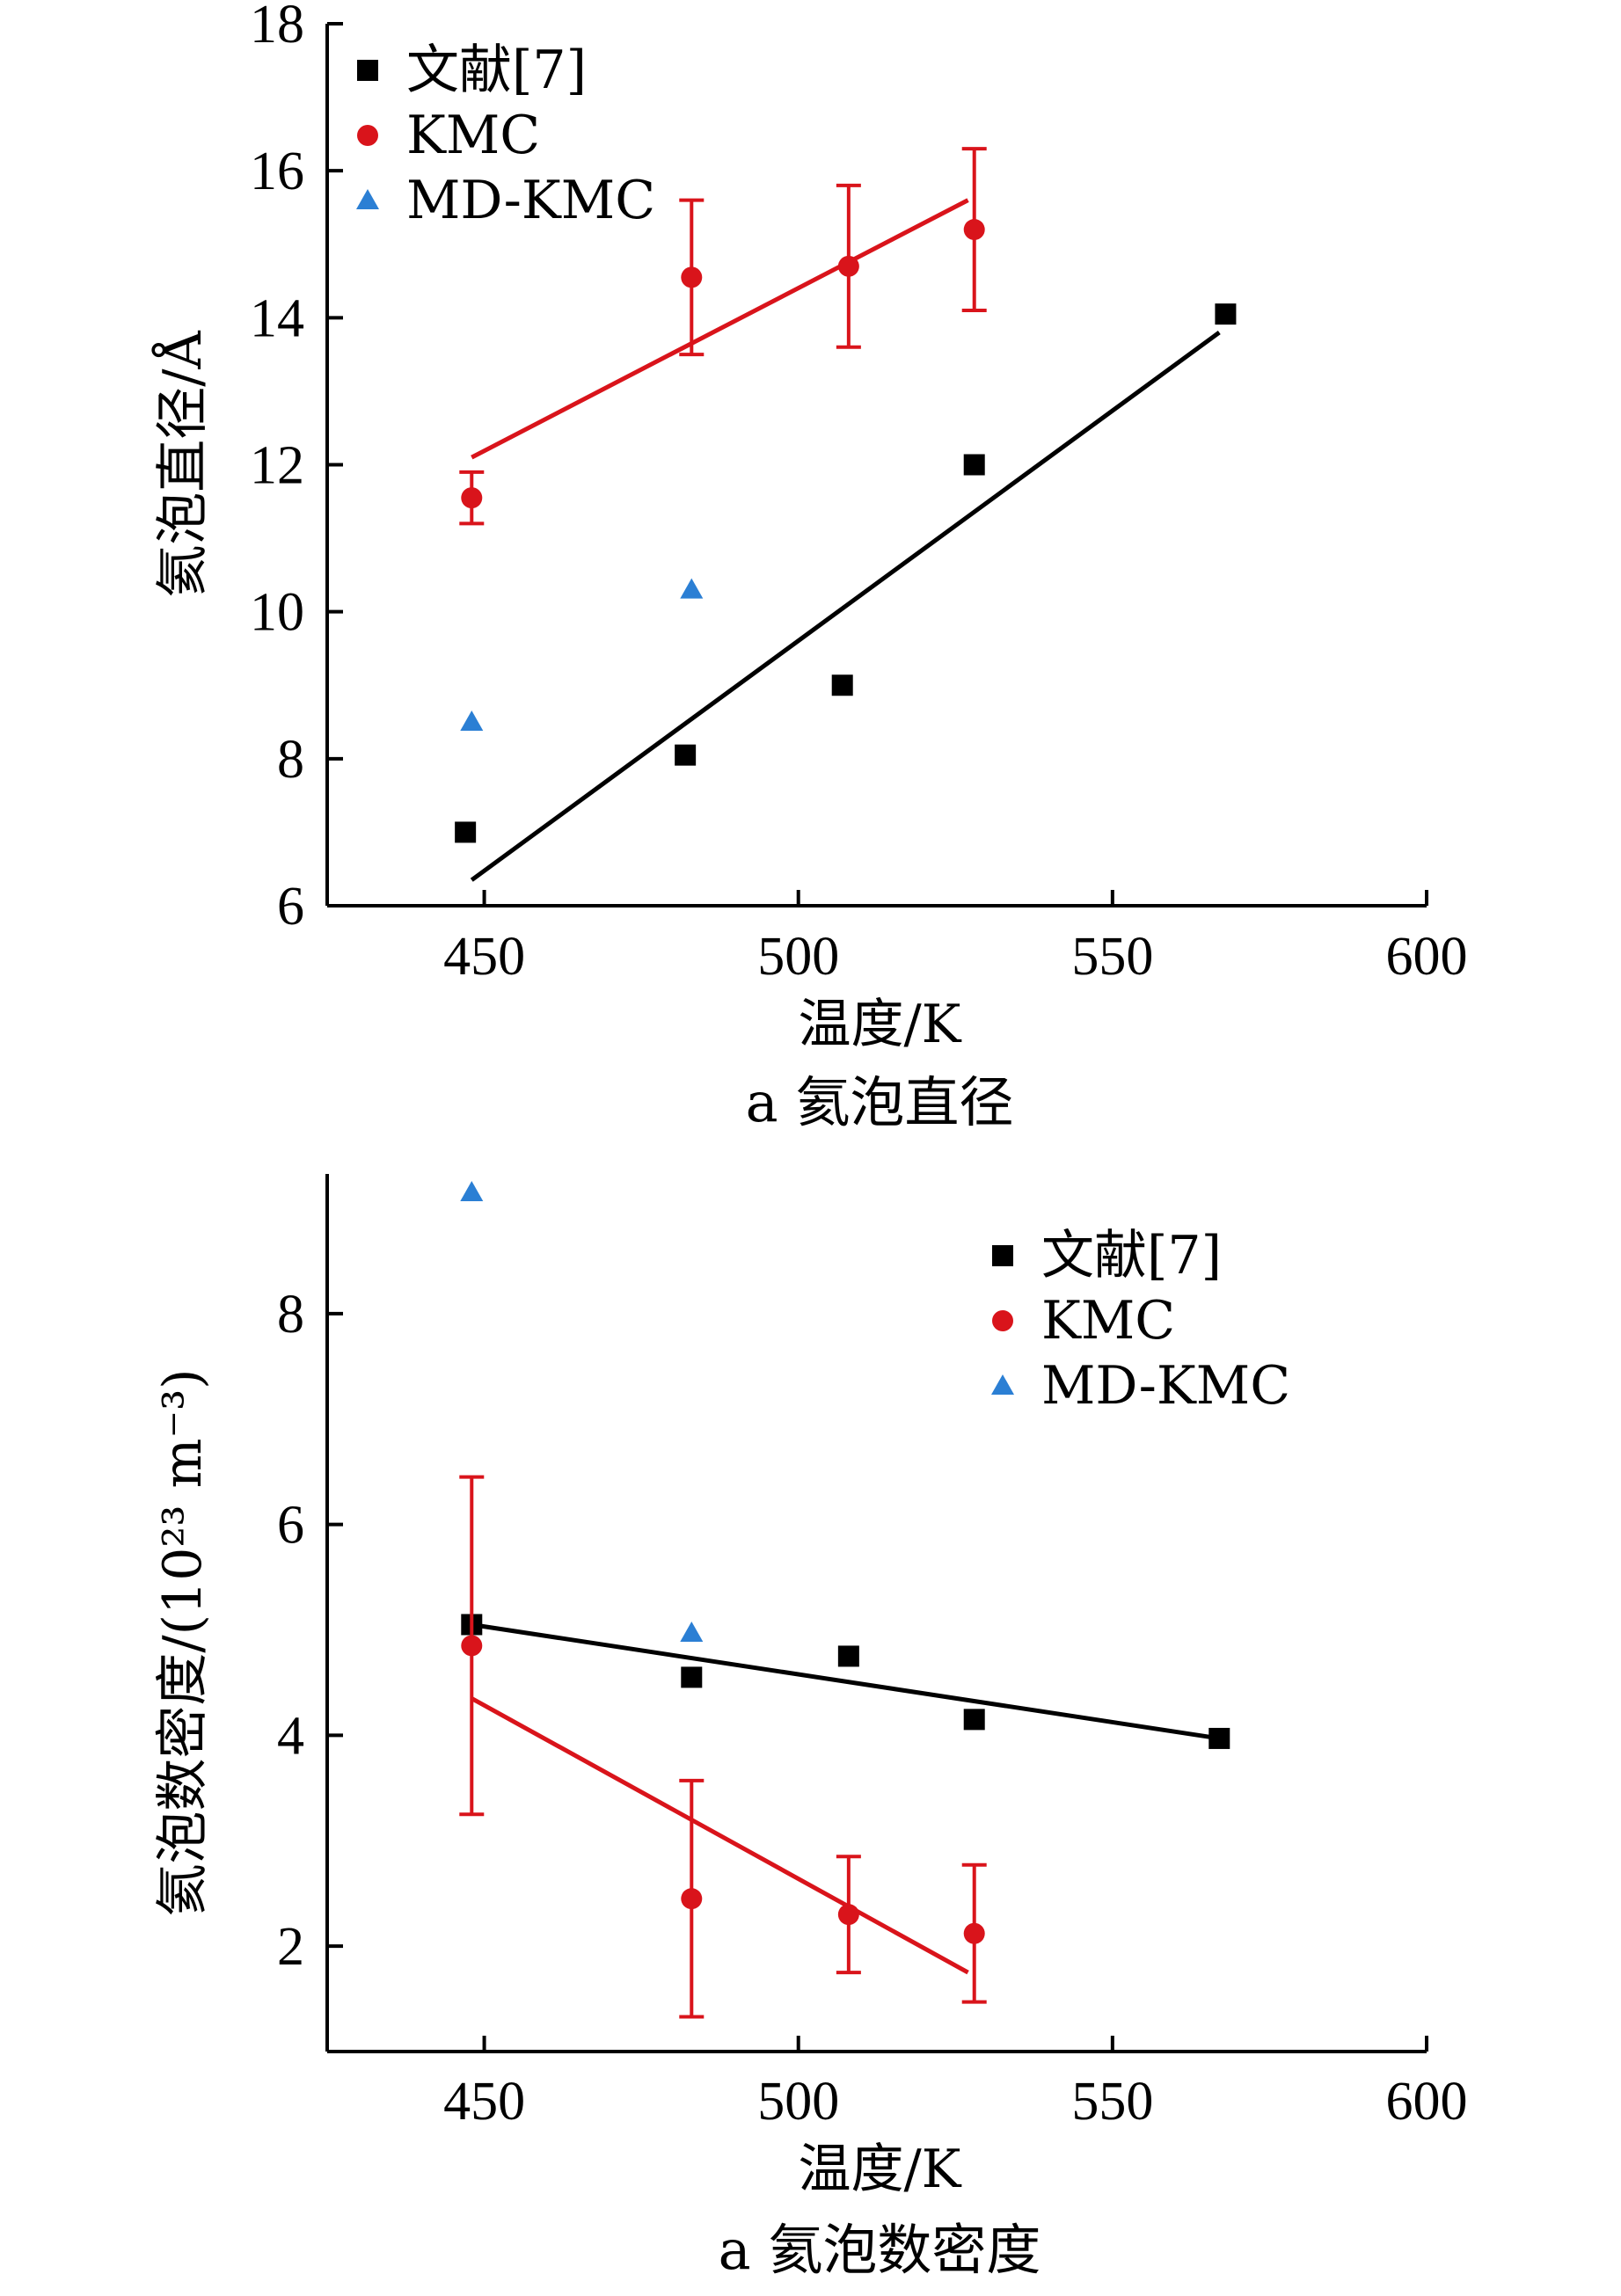 This screenshot has width=1621, height=2296. What do you see at coordinates (277, 171) in the screenshot?
I see `y-tick-label: 16` at bounding box center [277, 171].